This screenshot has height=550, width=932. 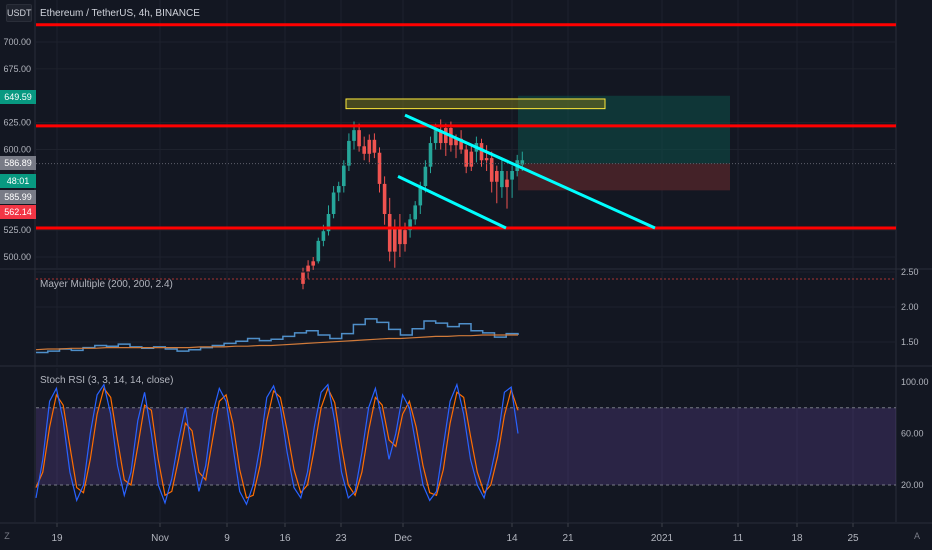 I want to click on mayer-y-tick-label: 2.00, so click(x=910, y=307).